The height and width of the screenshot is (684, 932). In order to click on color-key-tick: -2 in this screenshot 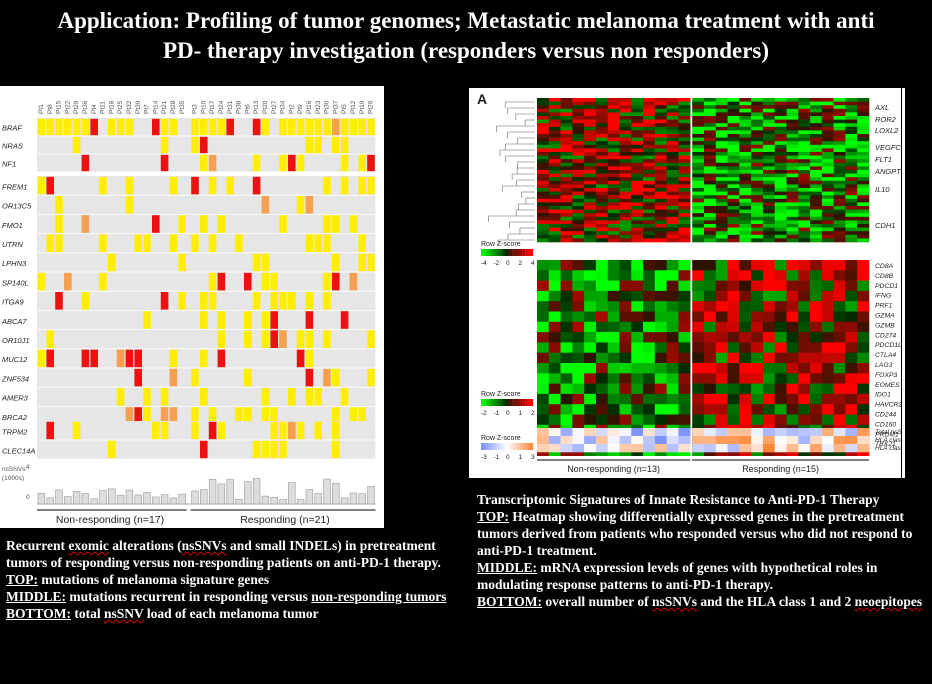, I will do `click(484, 413)`.